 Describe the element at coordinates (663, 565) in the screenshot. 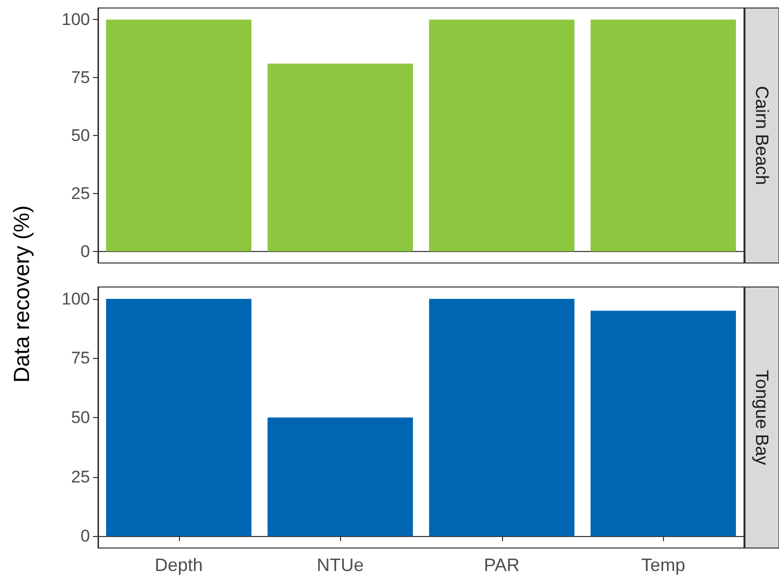

I see `x-tick-label: Temp` at that location.